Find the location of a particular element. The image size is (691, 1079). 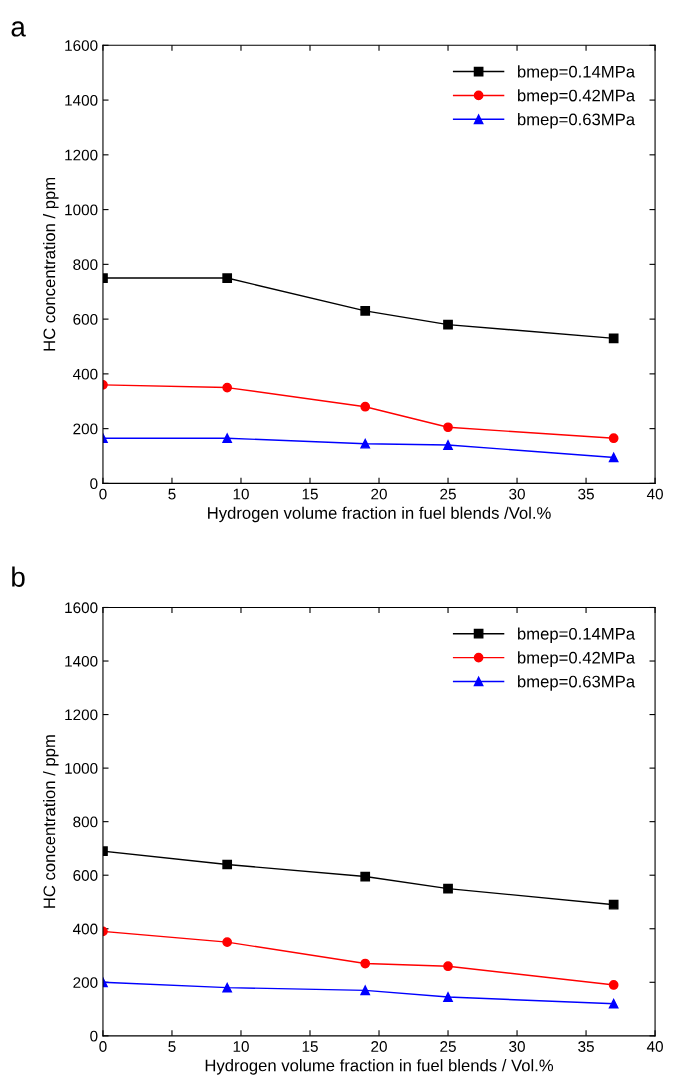

text: b is located at coordinates (18, 576).